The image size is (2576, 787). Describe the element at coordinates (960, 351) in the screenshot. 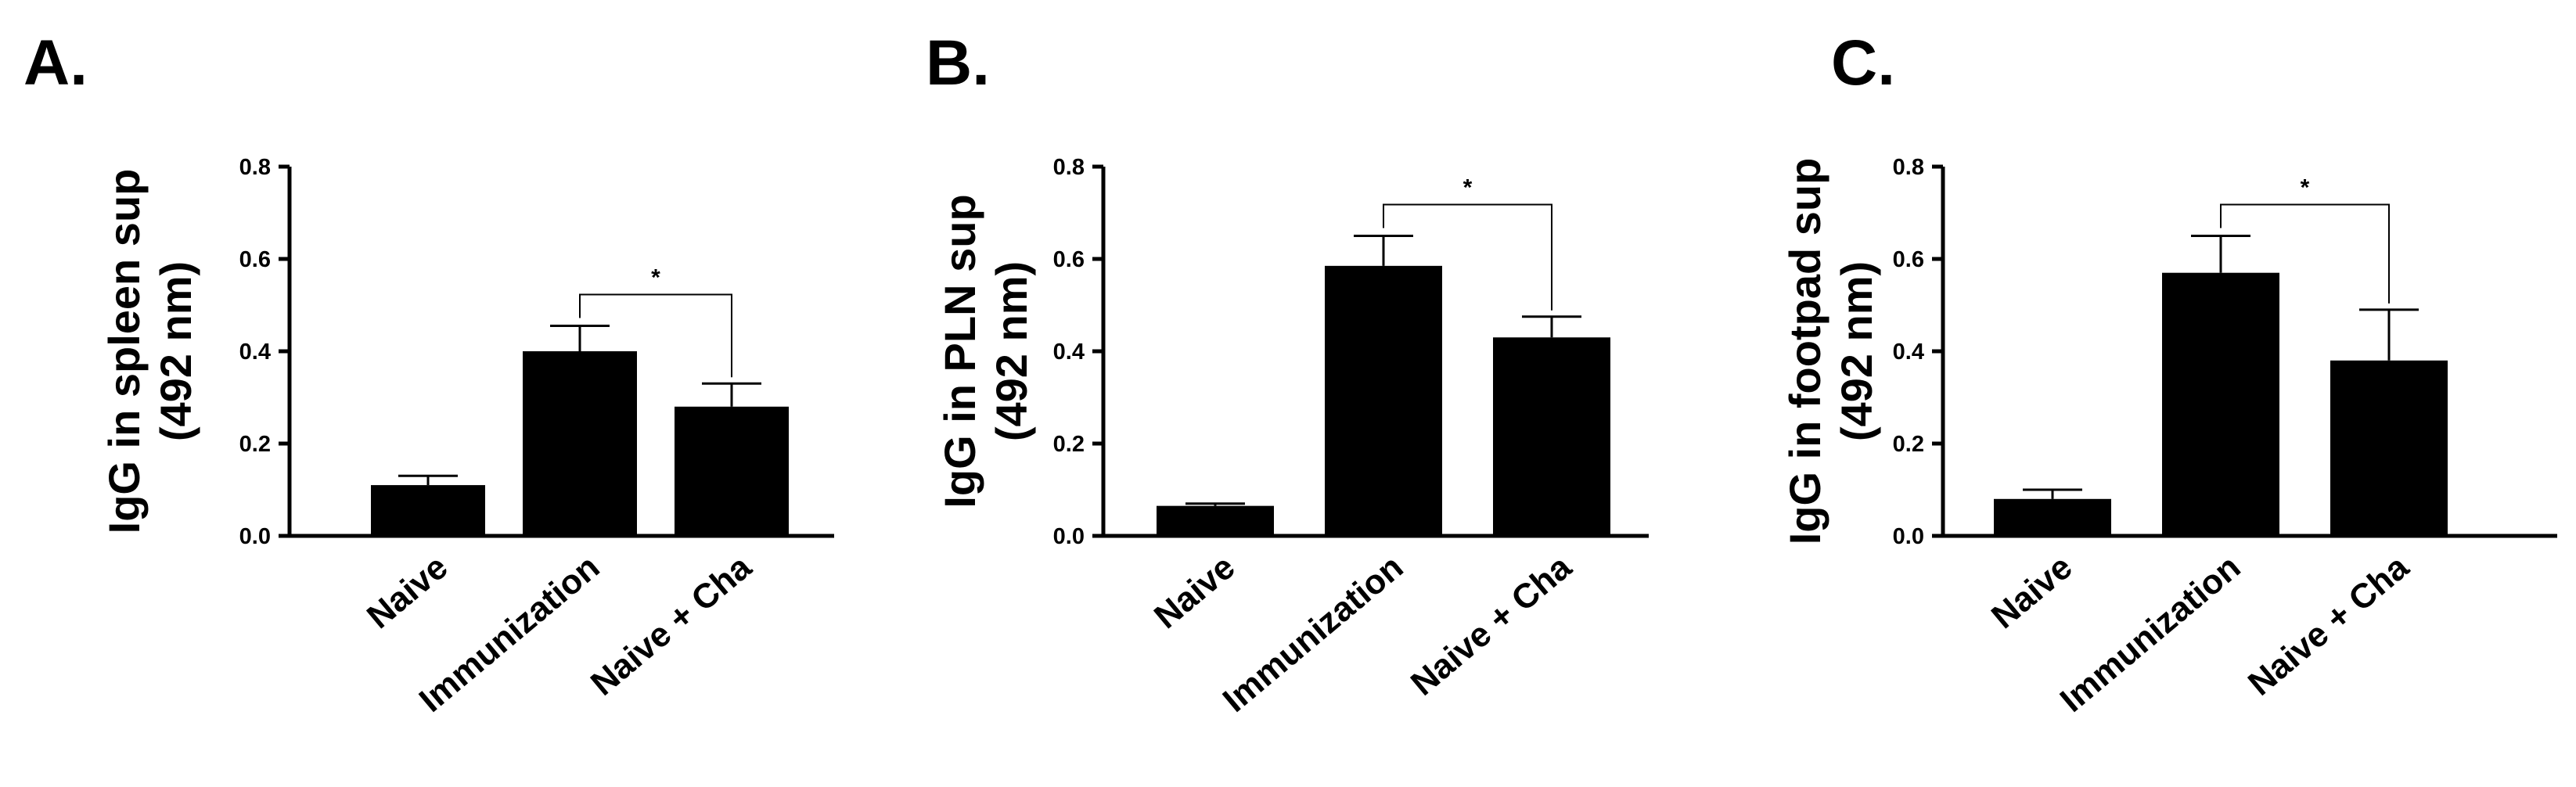

I see `y-axis-title-line: IgG in PLN sup` at that location.